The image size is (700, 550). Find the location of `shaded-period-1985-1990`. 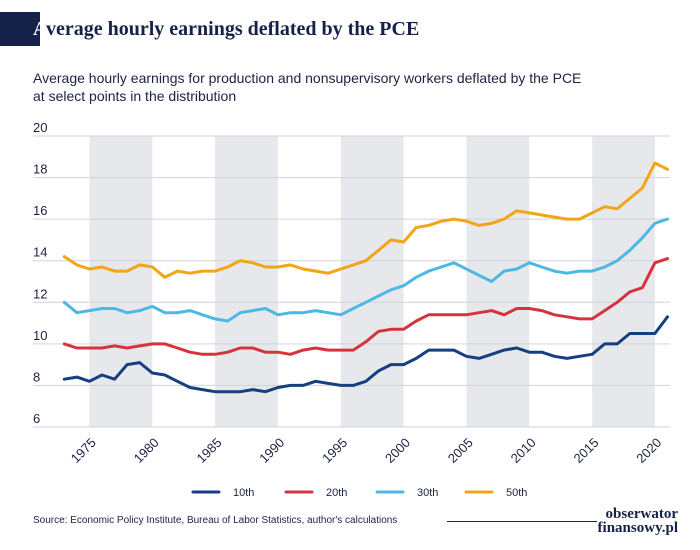

shaded-period-1985-1990 is located at coordinates (246, 281).